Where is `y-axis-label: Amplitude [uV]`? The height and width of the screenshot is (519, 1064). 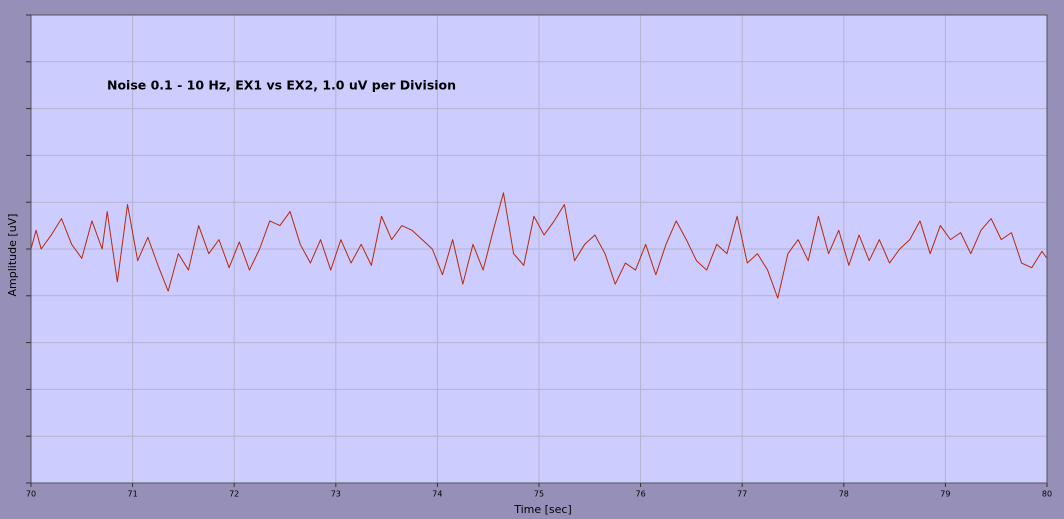
y-axis-label: Amplitude [uV] is located at coordinates (12, 255).